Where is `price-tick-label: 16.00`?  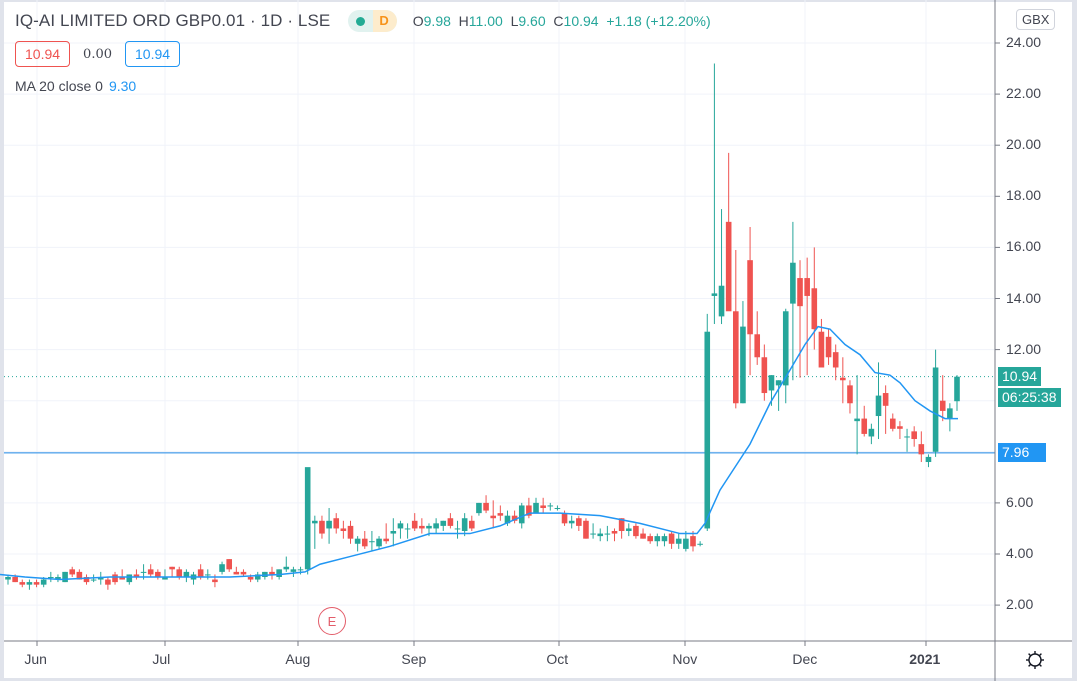 price-tick-label: 16.00 is located at coordinates (1024, 246).